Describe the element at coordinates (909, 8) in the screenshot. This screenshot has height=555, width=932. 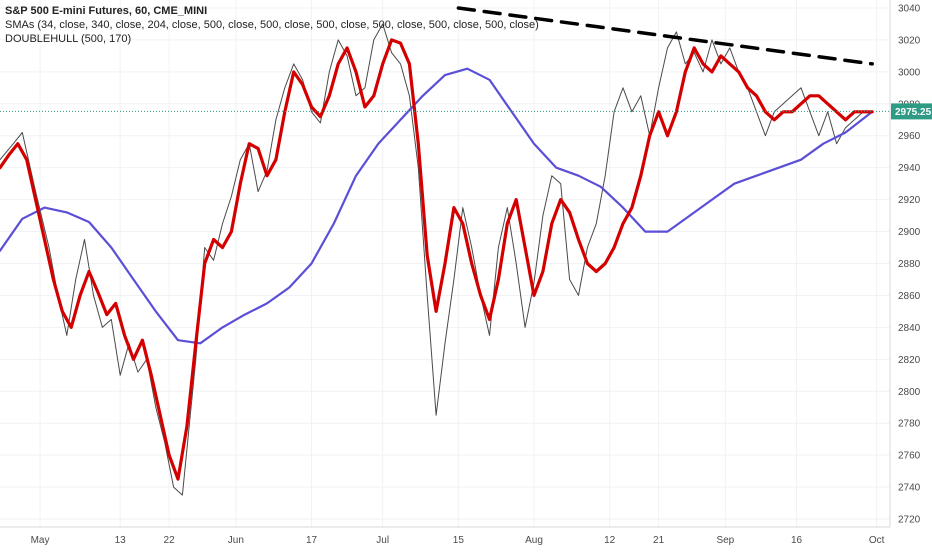
I see `y-tick-label: 3040` at that location.